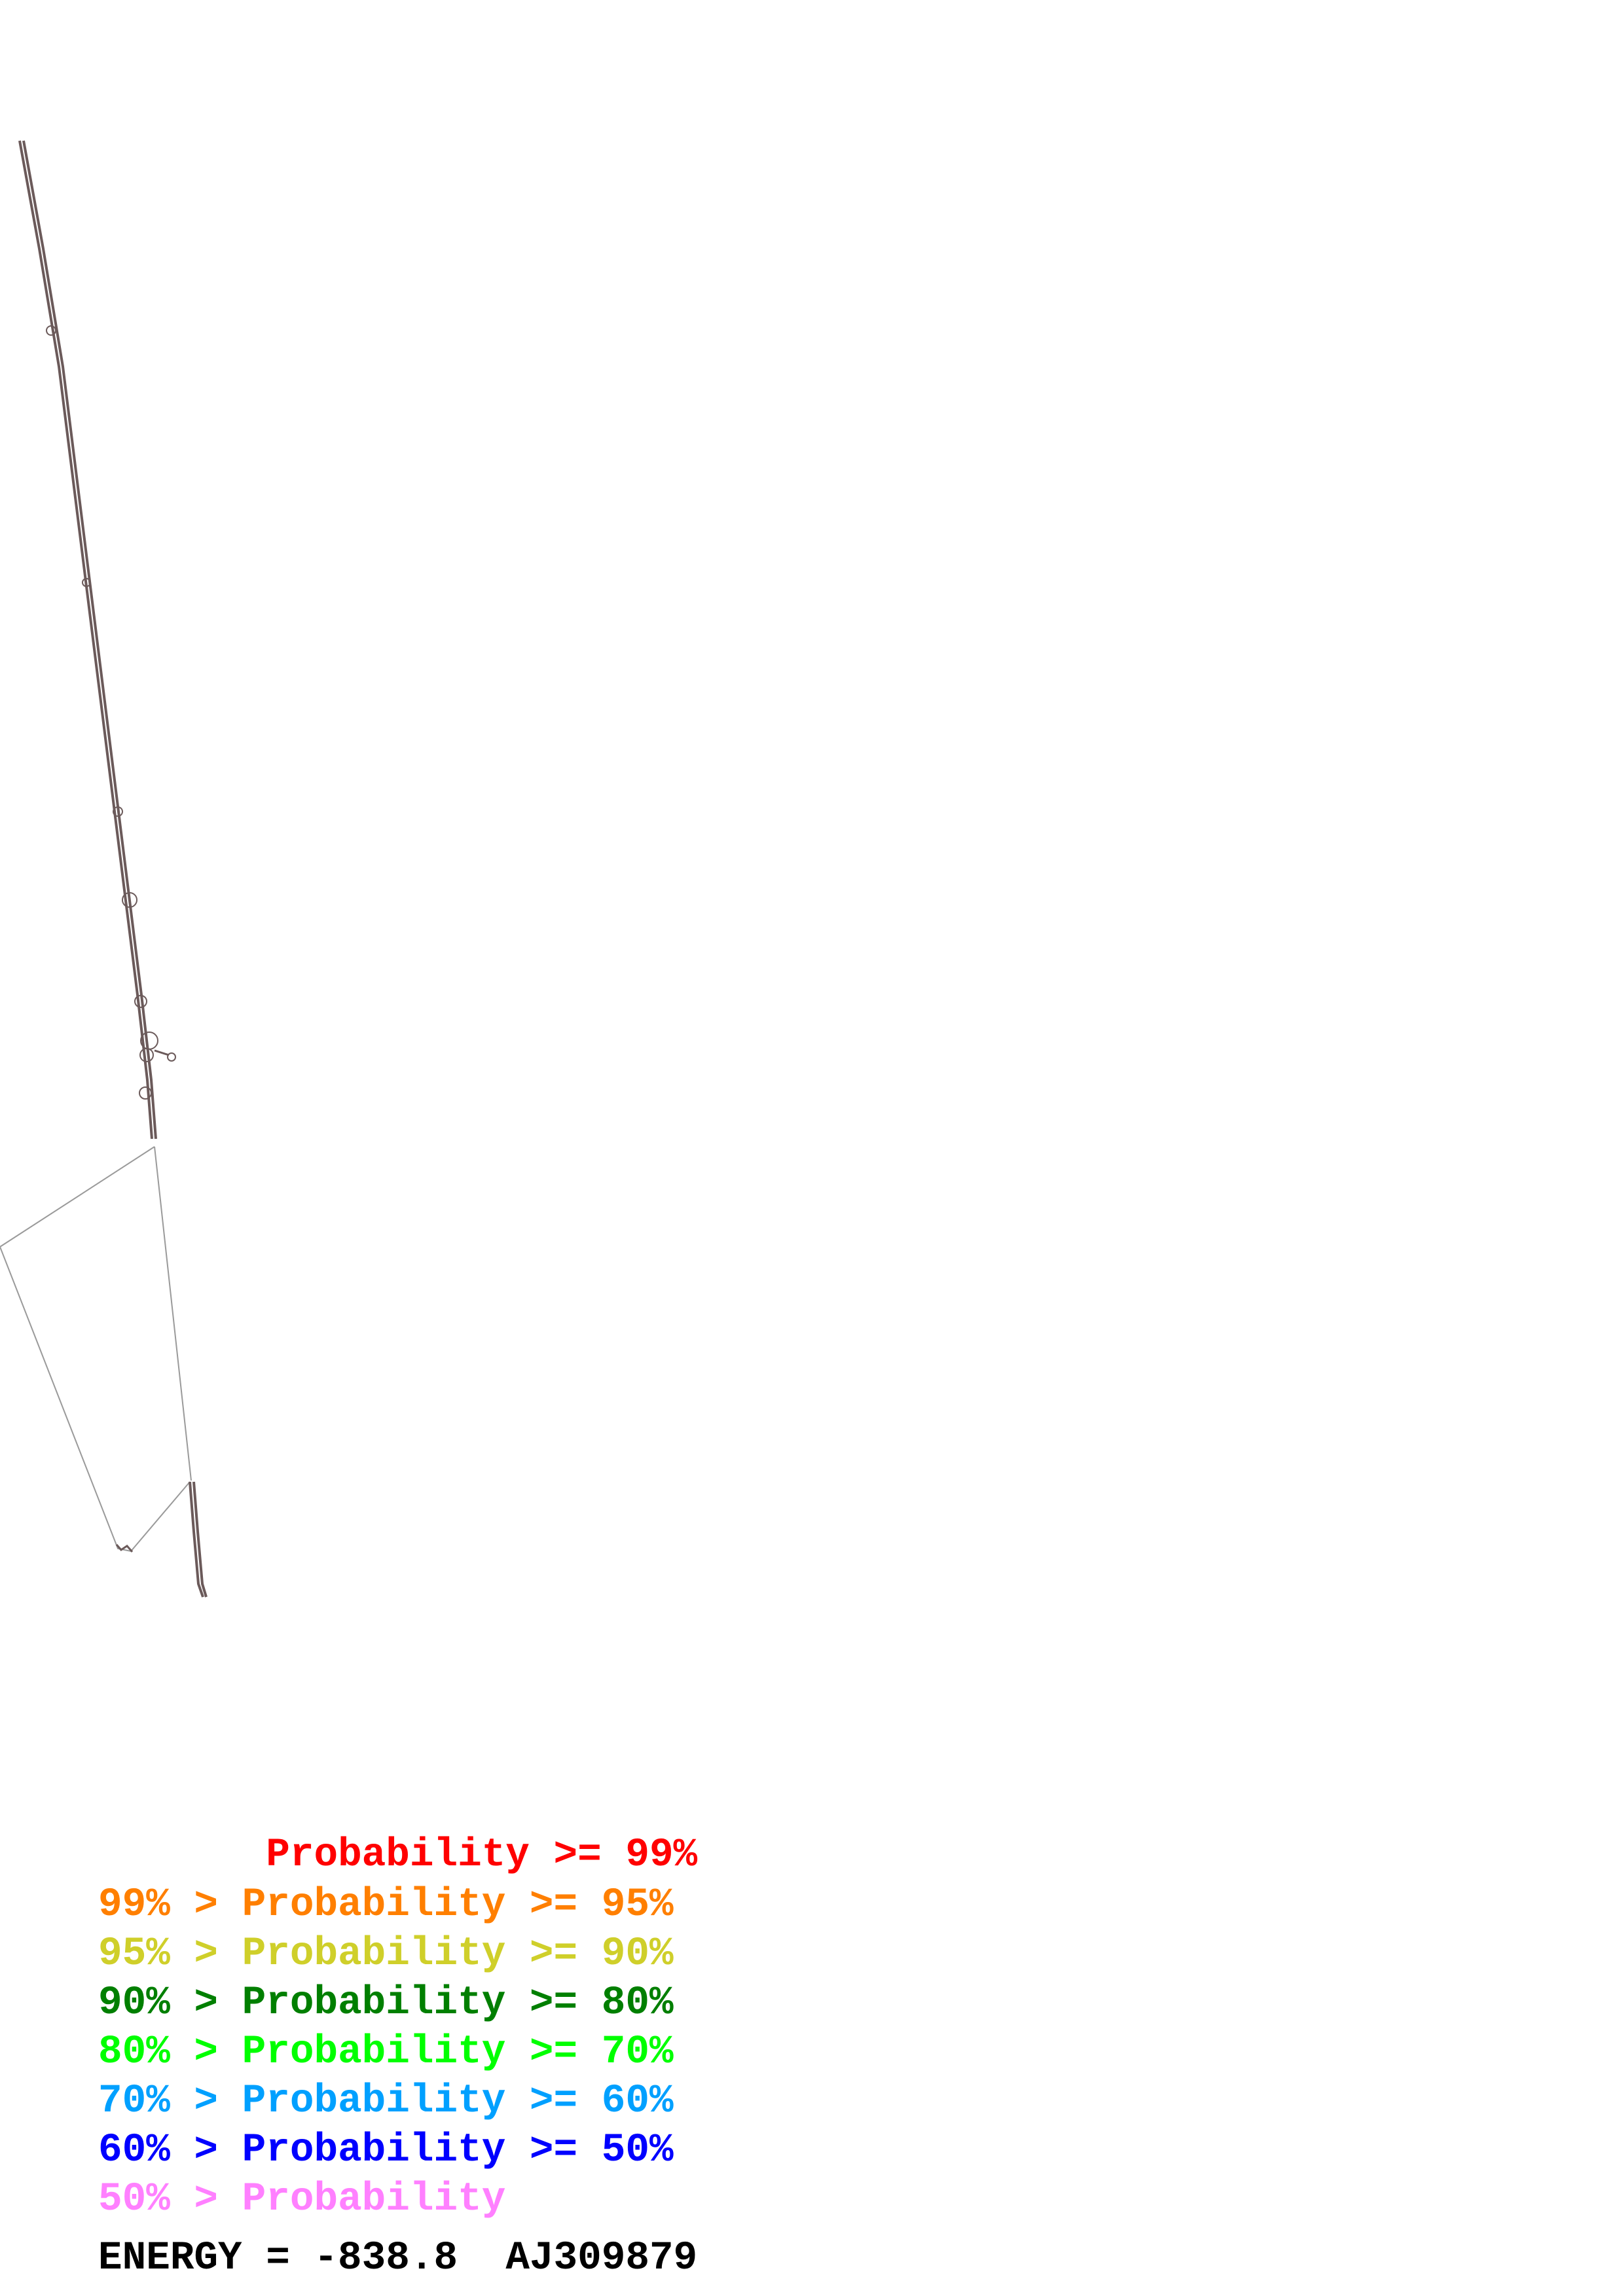 The image size is (1623, 2296). What do you see at coordinates (374, 2199) in the screenshot?
I see `legend-label: Probability` at bounding box center [374, 2199].